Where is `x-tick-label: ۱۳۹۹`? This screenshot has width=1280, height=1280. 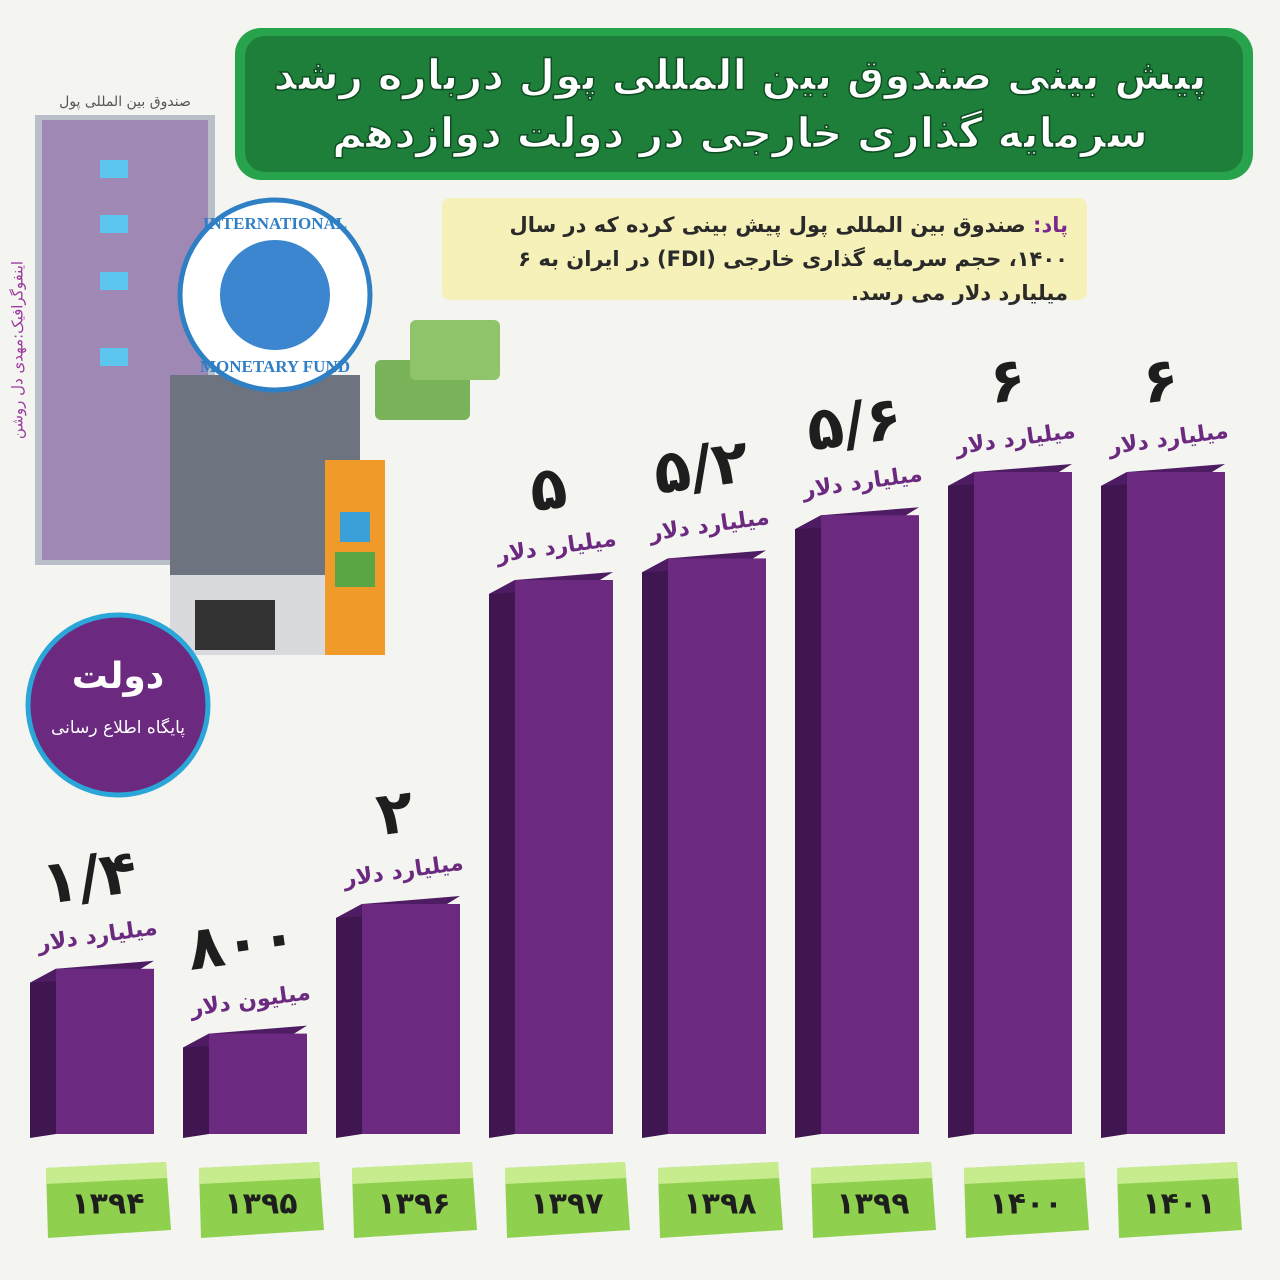 x-tick-label: ۱۳۹۹ is located at coordinates (872, 1204).